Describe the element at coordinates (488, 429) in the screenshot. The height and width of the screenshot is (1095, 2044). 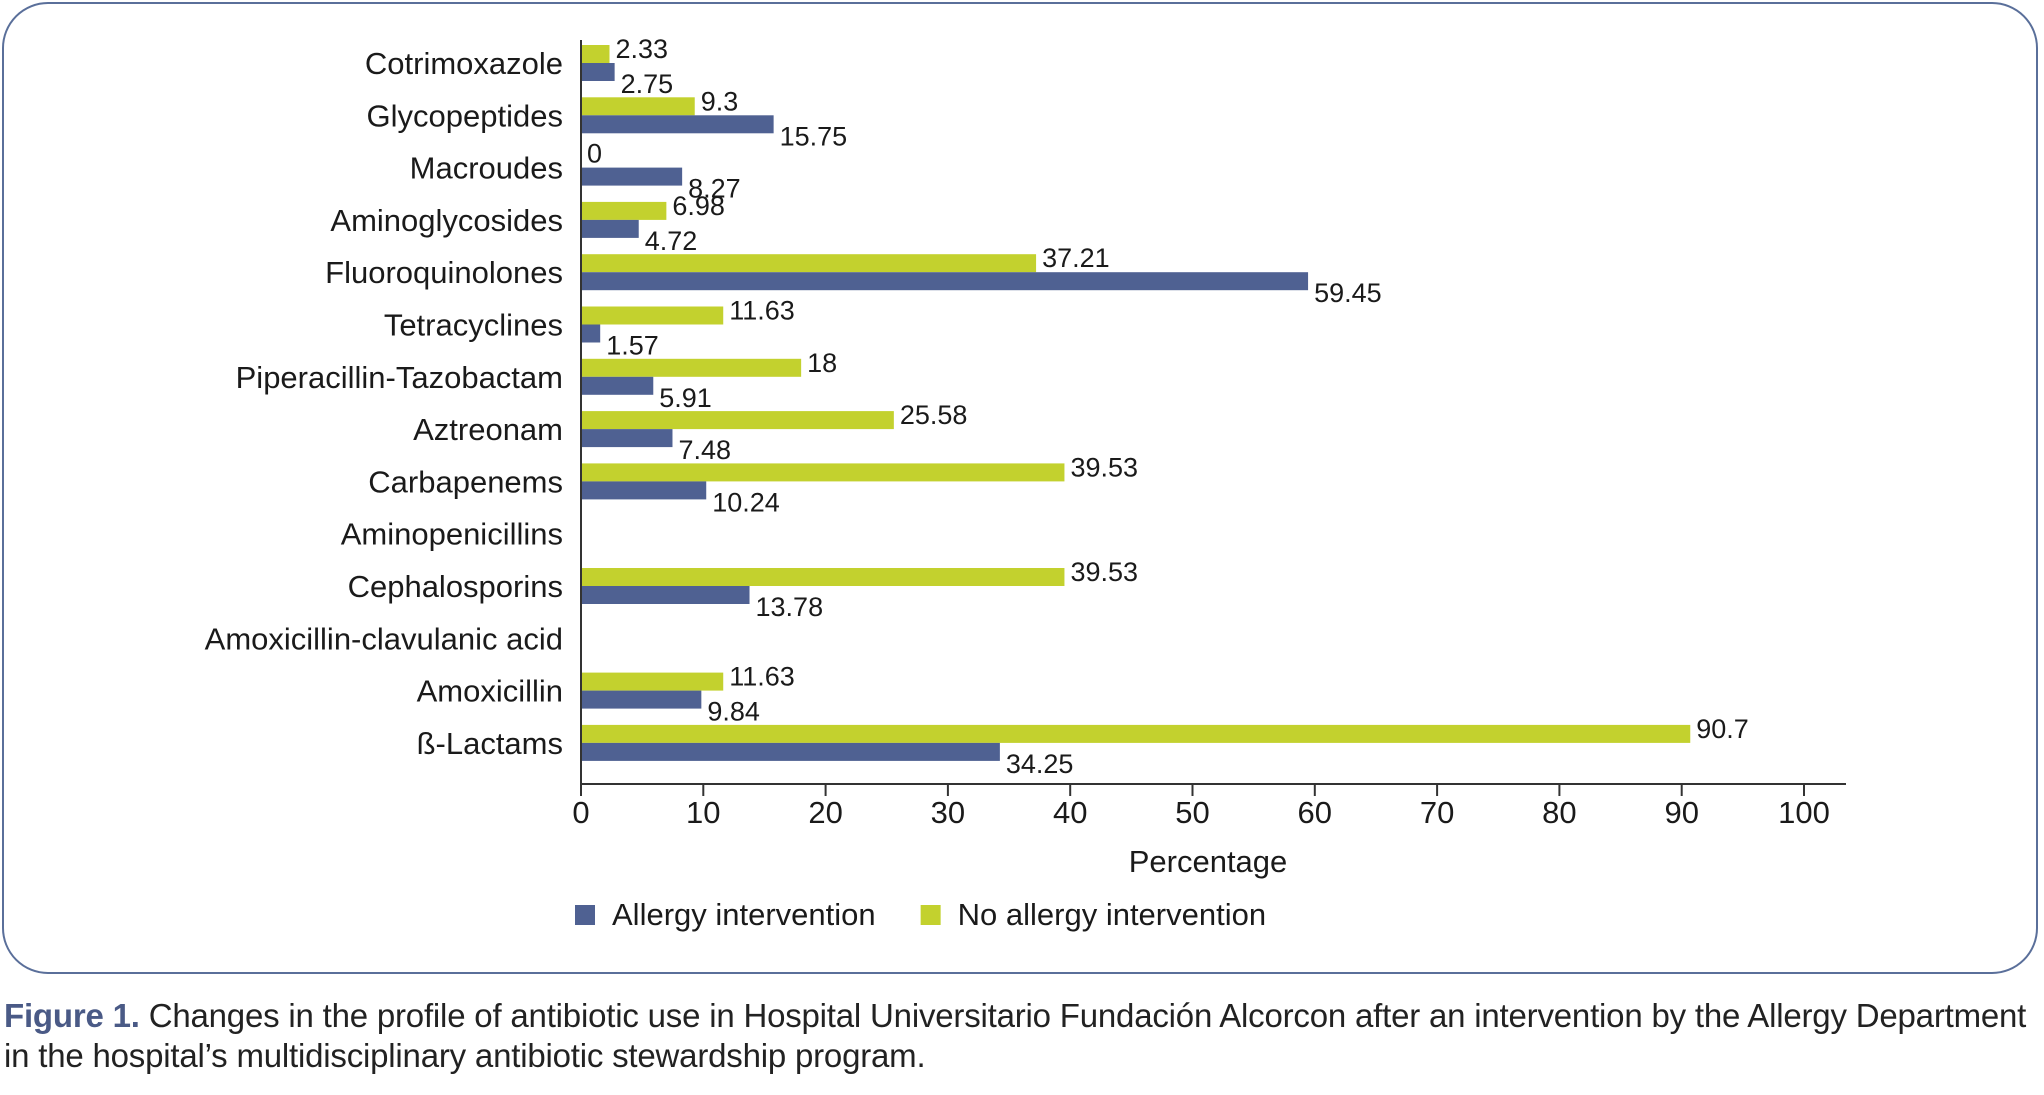
I see `category-label: Aztreonam` at that location.